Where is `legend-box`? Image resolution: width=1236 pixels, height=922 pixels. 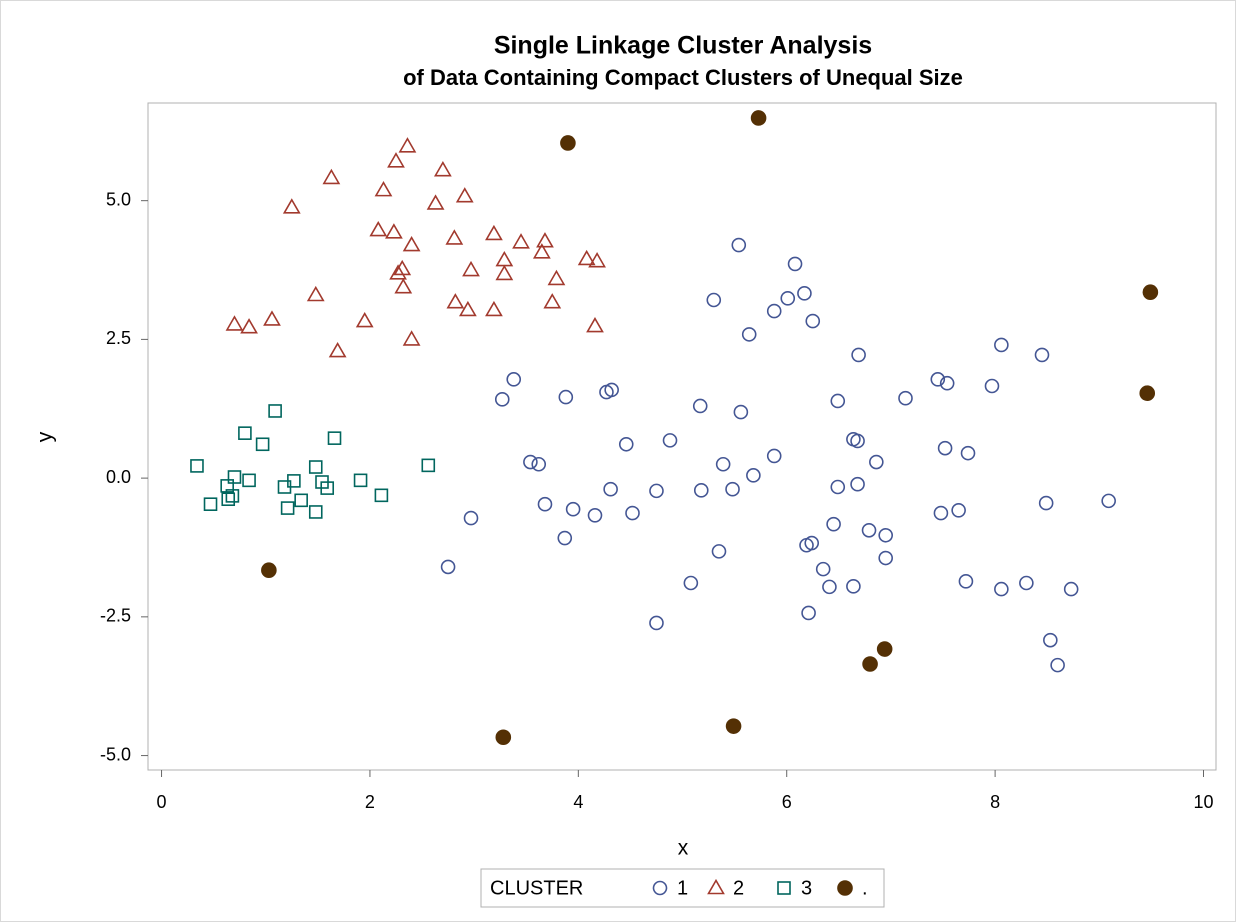 legend-box is located at coordinates (682, 888).